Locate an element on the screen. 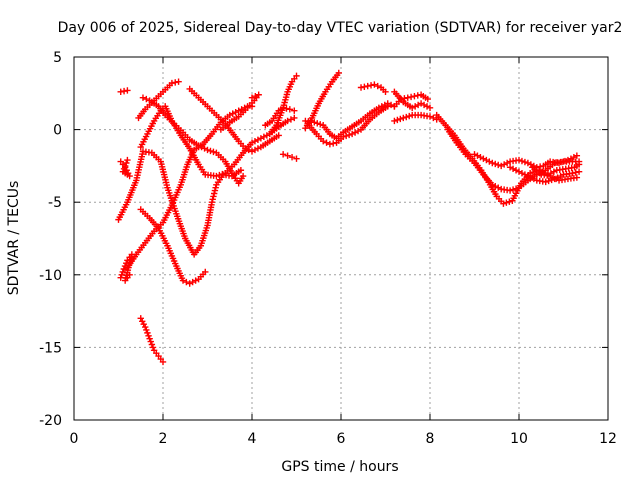 This screenshot has height=480, width=640. x-tick-label: 4 is located at coordinates (252, 439).